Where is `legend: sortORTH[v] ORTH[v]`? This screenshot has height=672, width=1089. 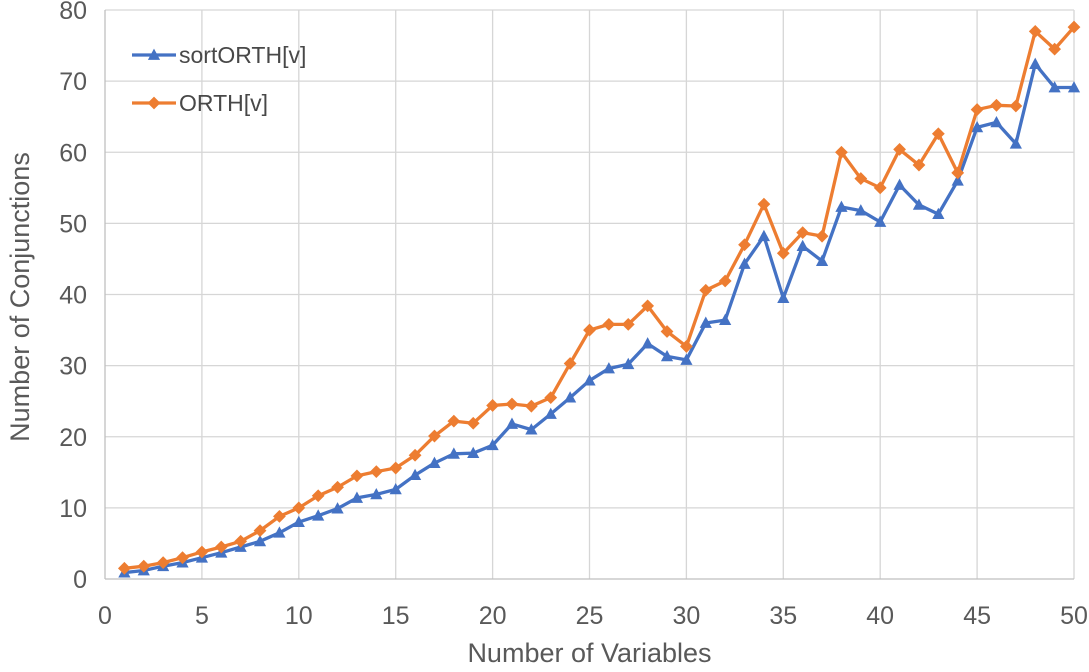 legend: sortORTH[v] ORTH[v] is located at coordinates (218, 79).